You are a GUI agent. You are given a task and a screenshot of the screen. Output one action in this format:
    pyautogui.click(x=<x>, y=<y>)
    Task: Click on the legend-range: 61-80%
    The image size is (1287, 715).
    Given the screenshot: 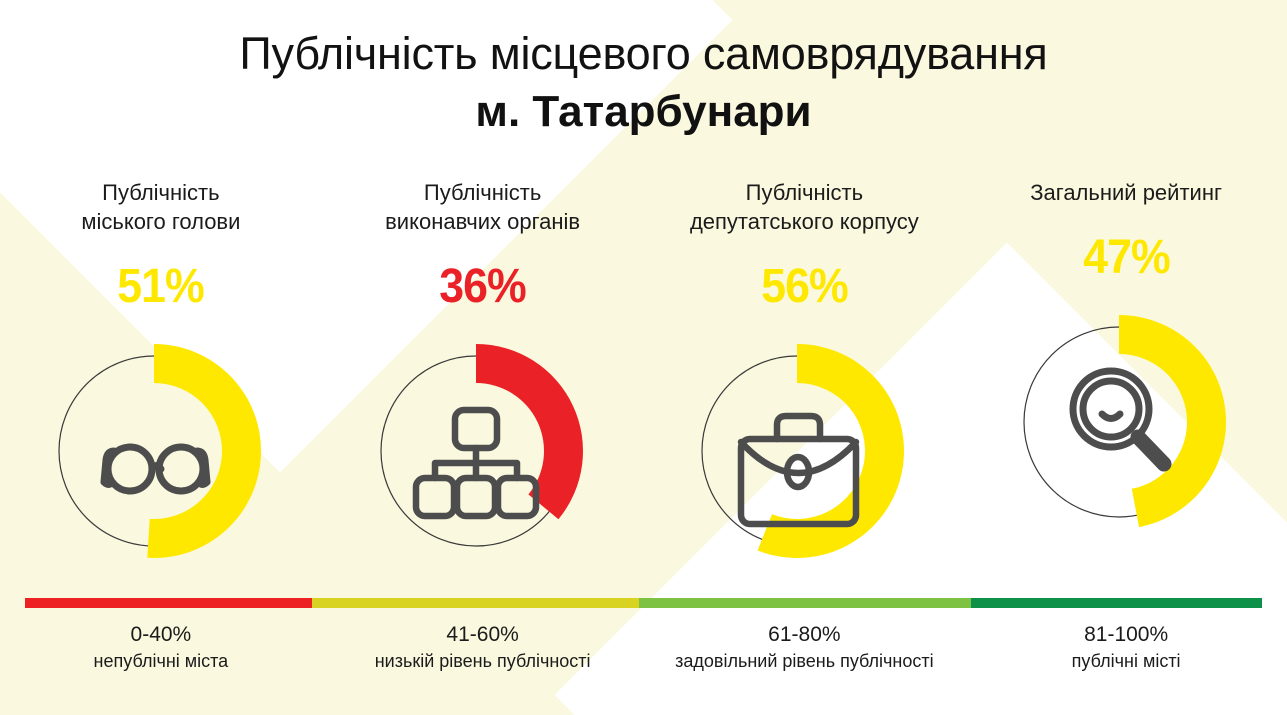 What is the action you would take?
    pyautogui.click(x=804, y=634)
    